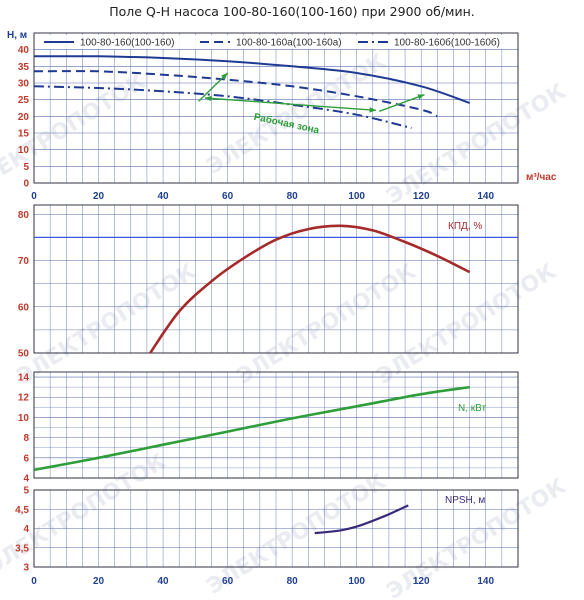 This screenshot has width=584, height=600. What do you see at coordinates (24, 261) in the screenshot?
I see `y-tick-label: 70` at bounding box center [24, 261].